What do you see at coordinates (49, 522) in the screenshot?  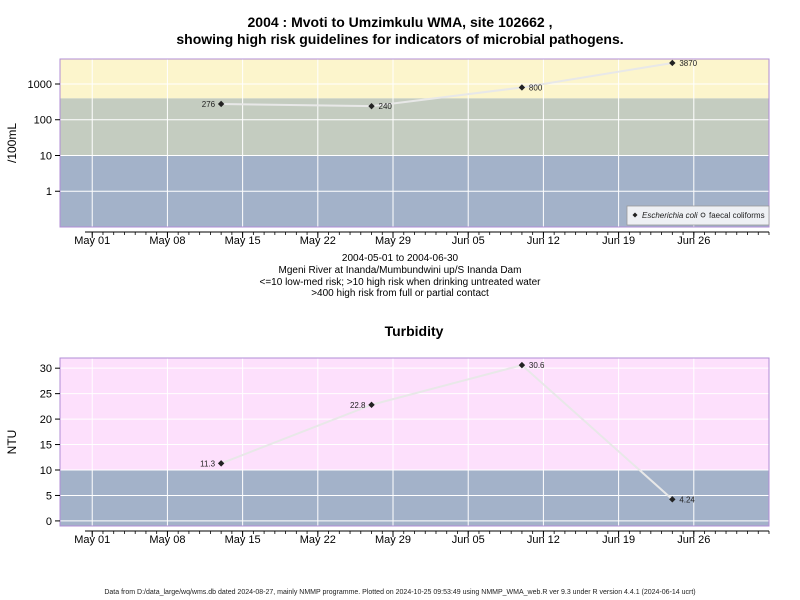 I see `y-tick-label: 0` at bounding box center [49, 522].